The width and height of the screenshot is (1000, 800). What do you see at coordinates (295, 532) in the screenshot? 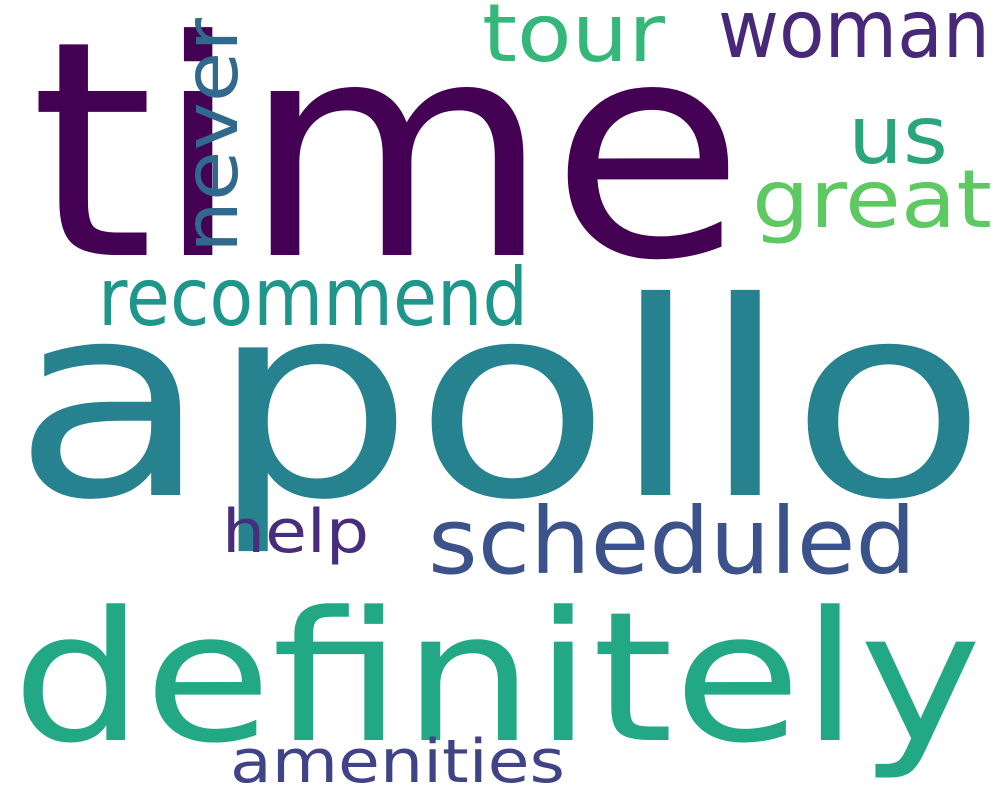
I see `word-help: help` at bounding box center [295, 532].